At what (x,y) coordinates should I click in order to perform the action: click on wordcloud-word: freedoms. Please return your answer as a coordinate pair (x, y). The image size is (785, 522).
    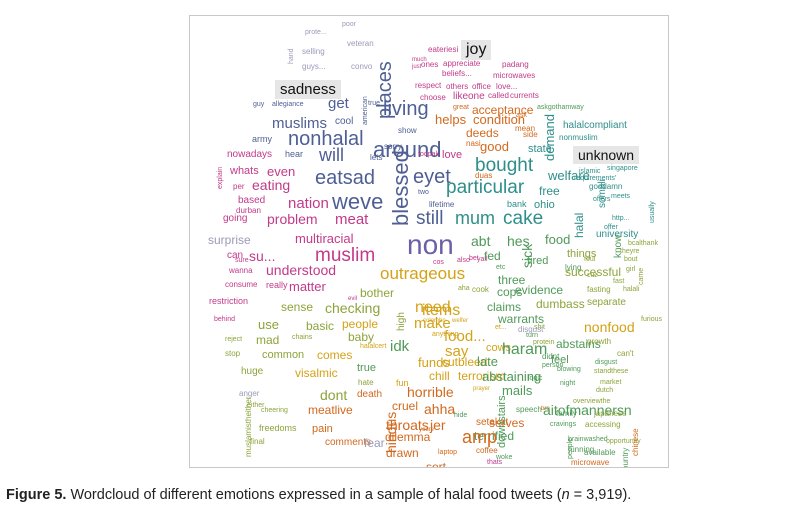
    Looking at the image, I should click on (278, 428).